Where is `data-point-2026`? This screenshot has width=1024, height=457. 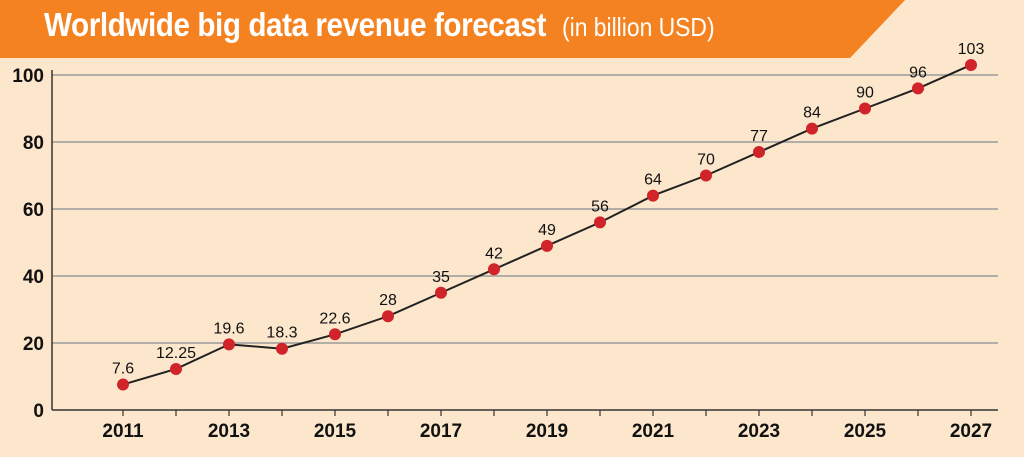
data-point-2026 is located at coordinates (918, 88).